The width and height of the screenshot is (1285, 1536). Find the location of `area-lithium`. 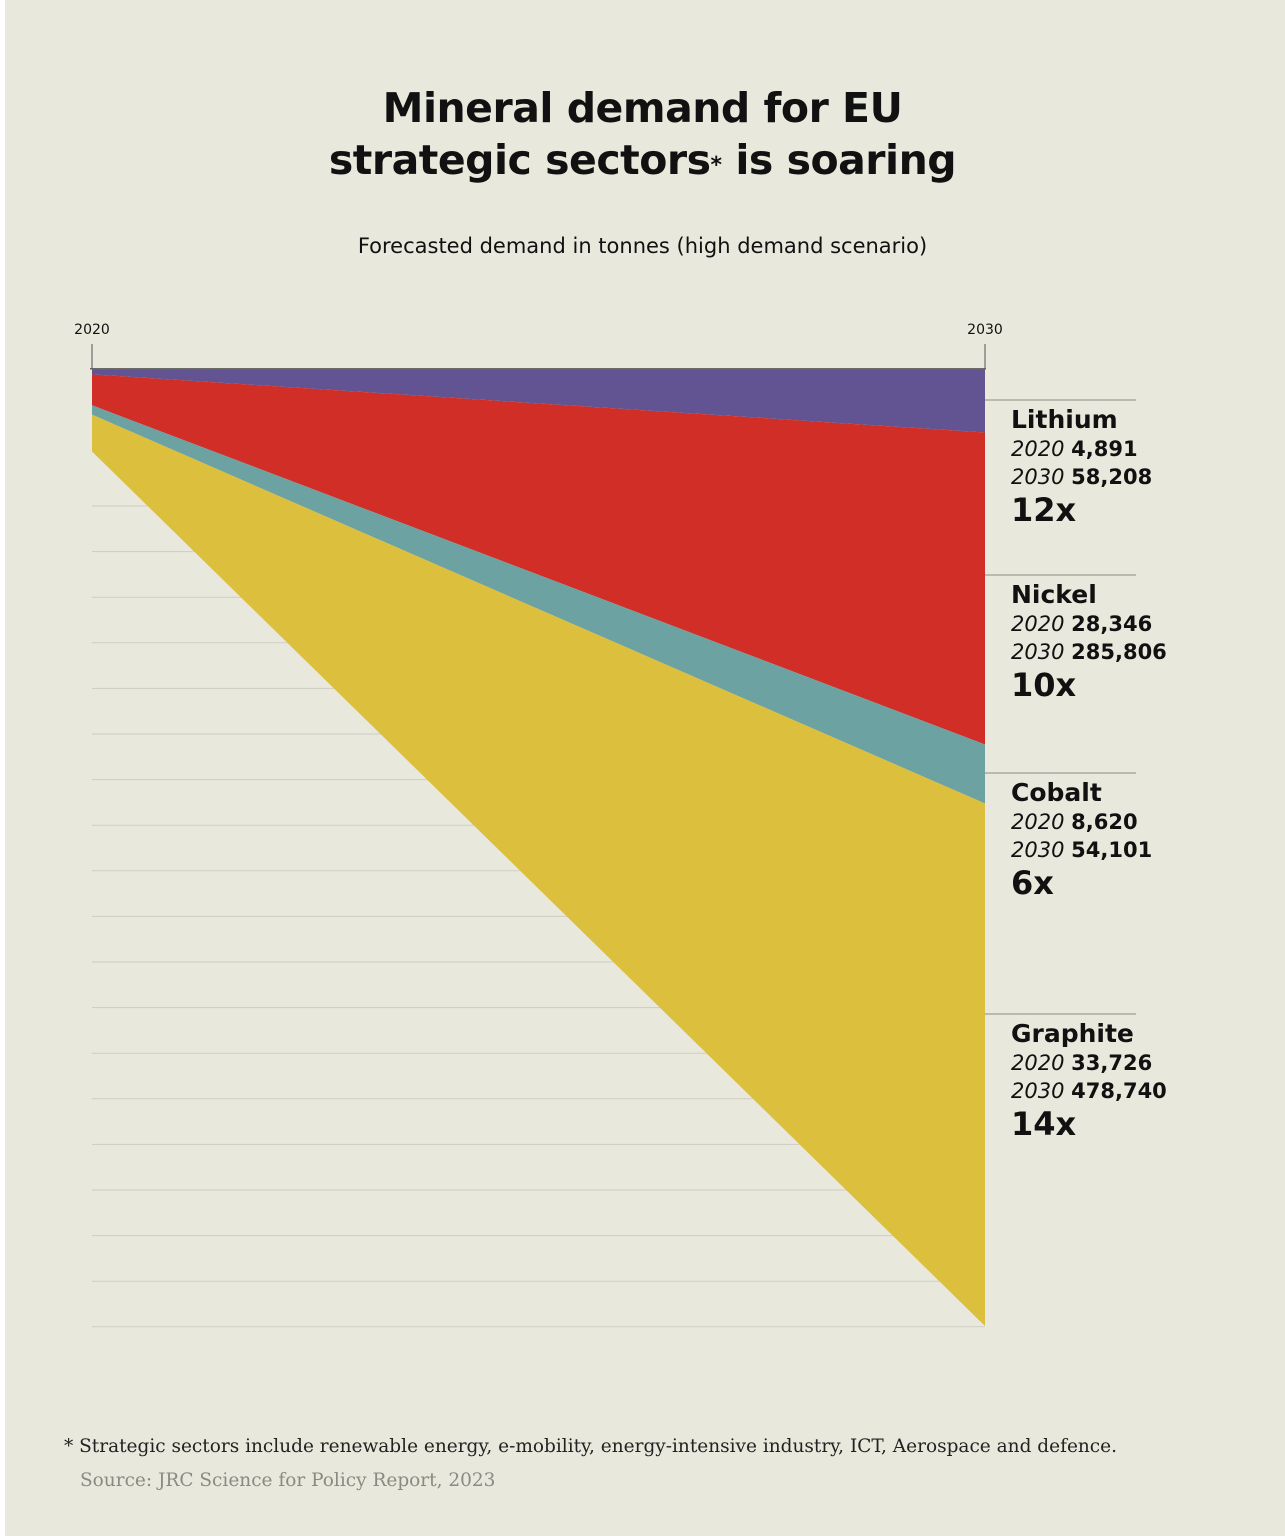

area-lithium is located at coordinates (538, 401).